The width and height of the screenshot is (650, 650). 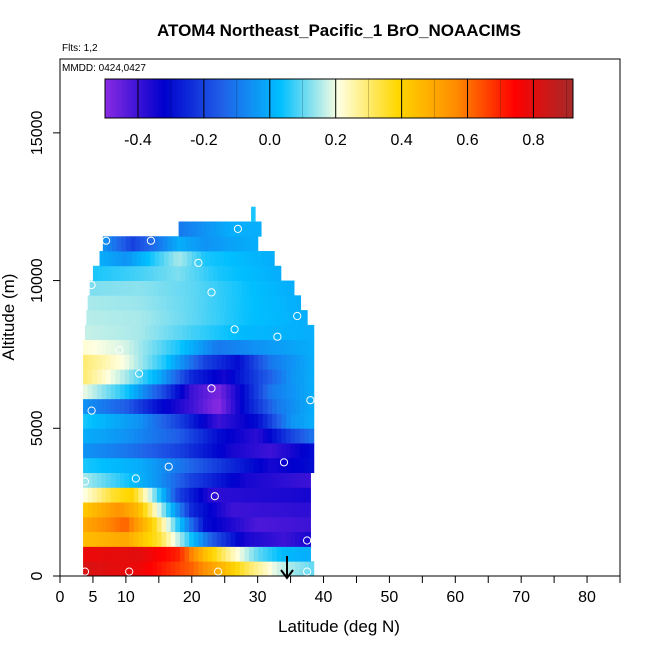 I want to click on x-axis-label: Latitude (deg N), so click(x=339, y=626).